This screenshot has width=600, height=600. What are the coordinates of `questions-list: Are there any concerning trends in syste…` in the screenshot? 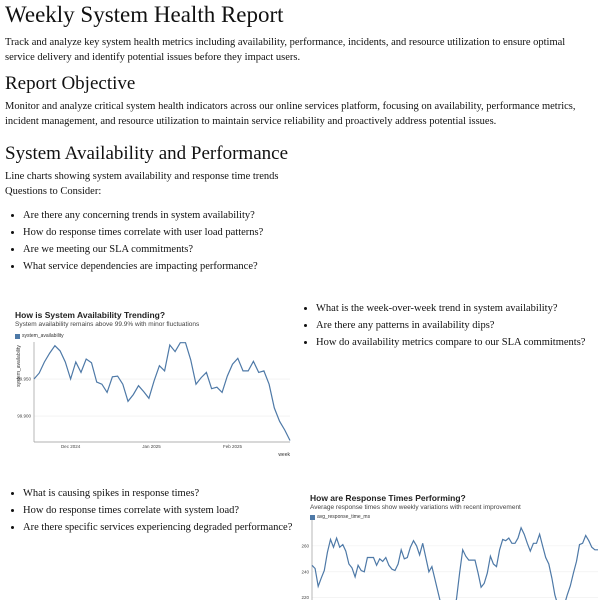 It's located at (134, 241).